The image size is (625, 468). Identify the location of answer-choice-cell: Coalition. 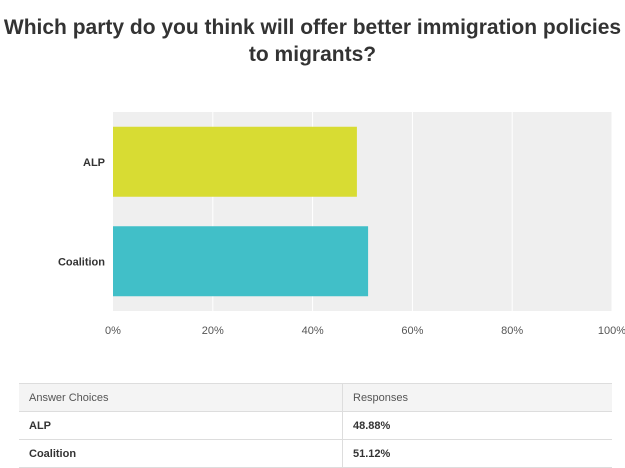
(181, 453).